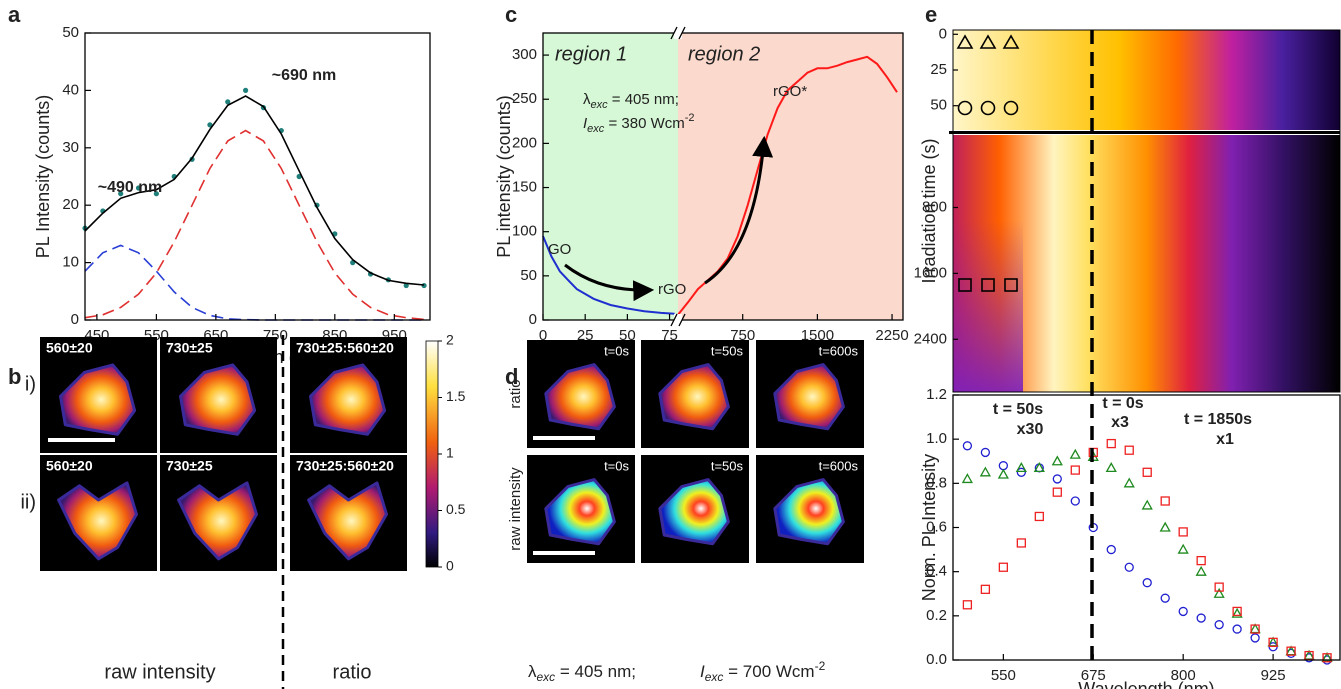 This screenshot has width=1341, height=689. What do you see at coordinates (934, 206) in the screenshot?
I see `y-tick-label: 800` at bounding box center [934, 206].